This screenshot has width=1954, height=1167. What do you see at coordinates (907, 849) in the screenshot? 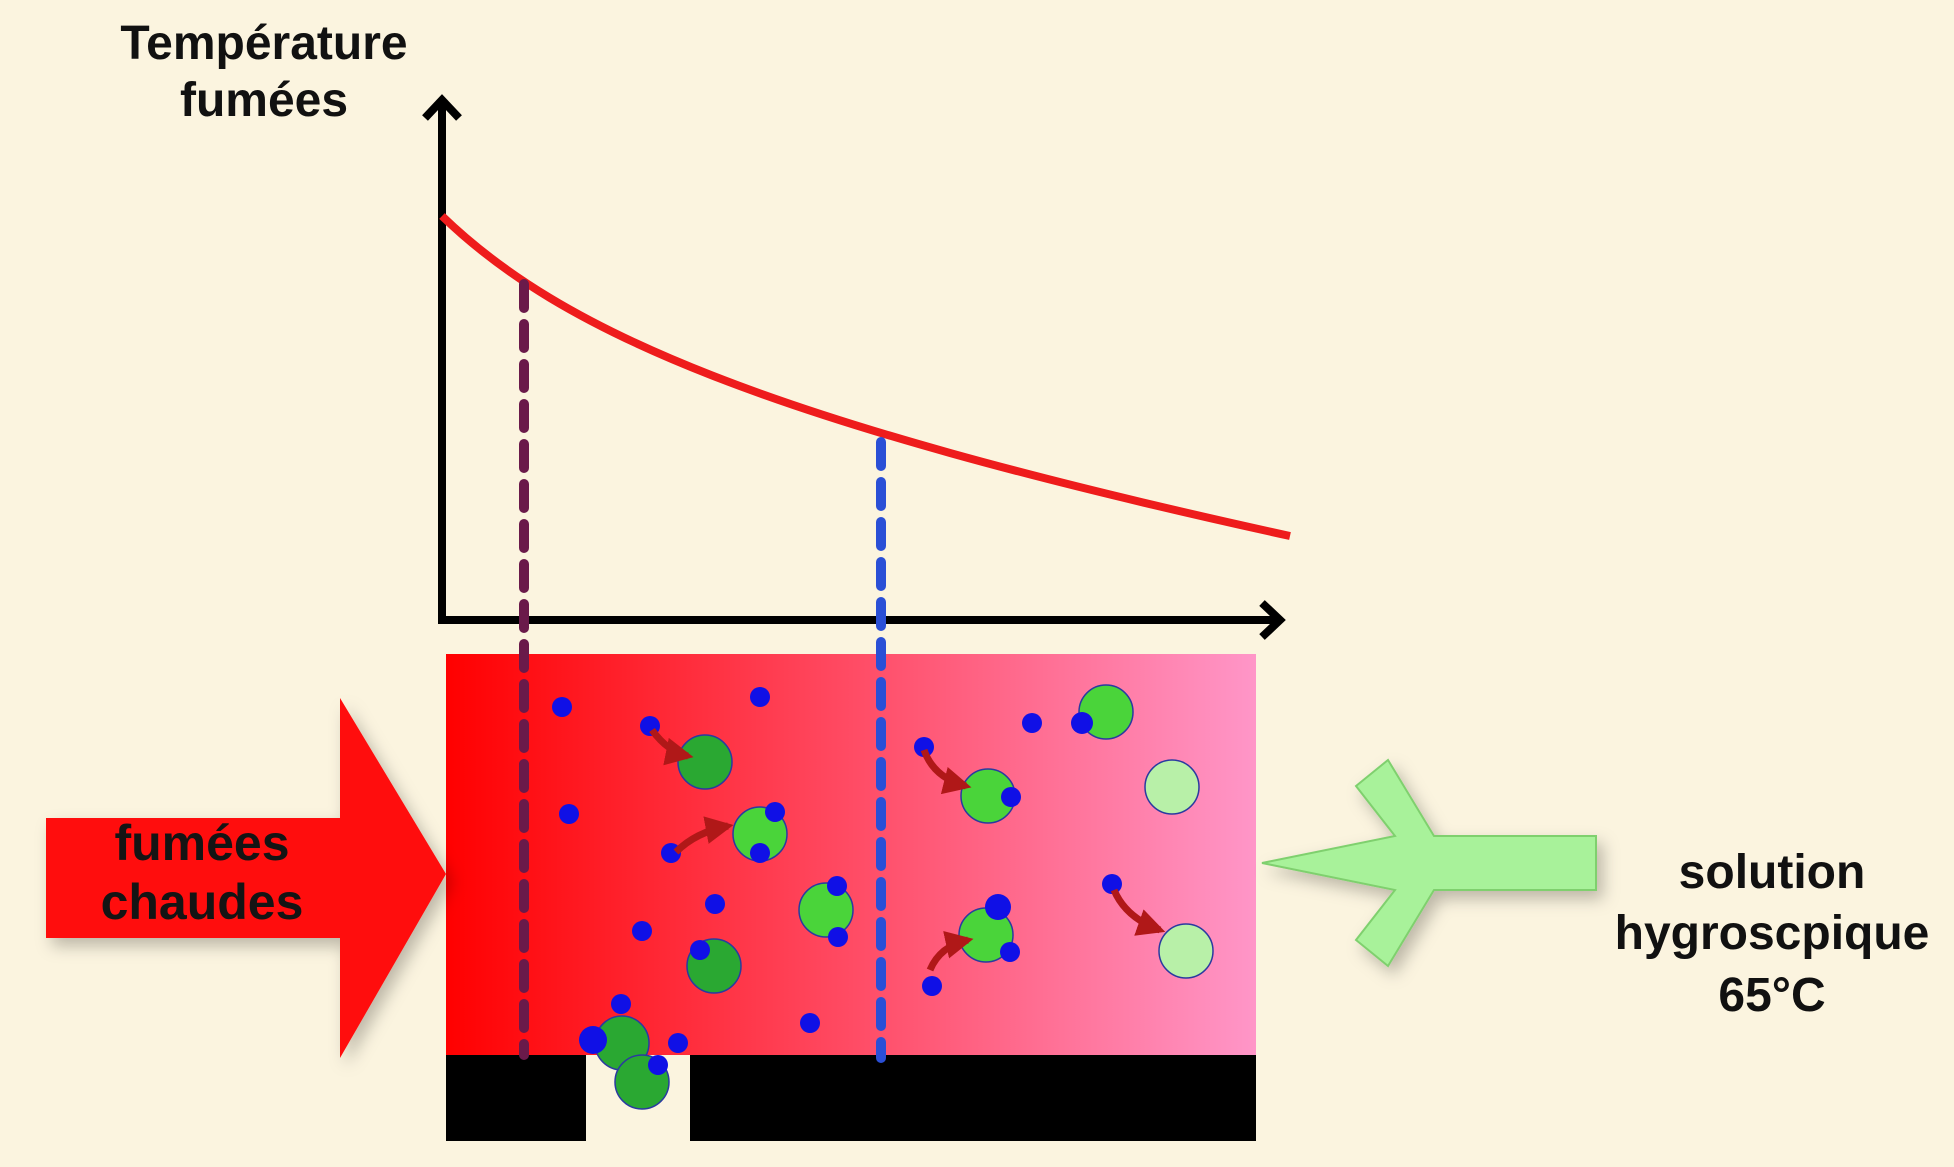
I see `transfer-arrows` at bounding box center [907, 849].